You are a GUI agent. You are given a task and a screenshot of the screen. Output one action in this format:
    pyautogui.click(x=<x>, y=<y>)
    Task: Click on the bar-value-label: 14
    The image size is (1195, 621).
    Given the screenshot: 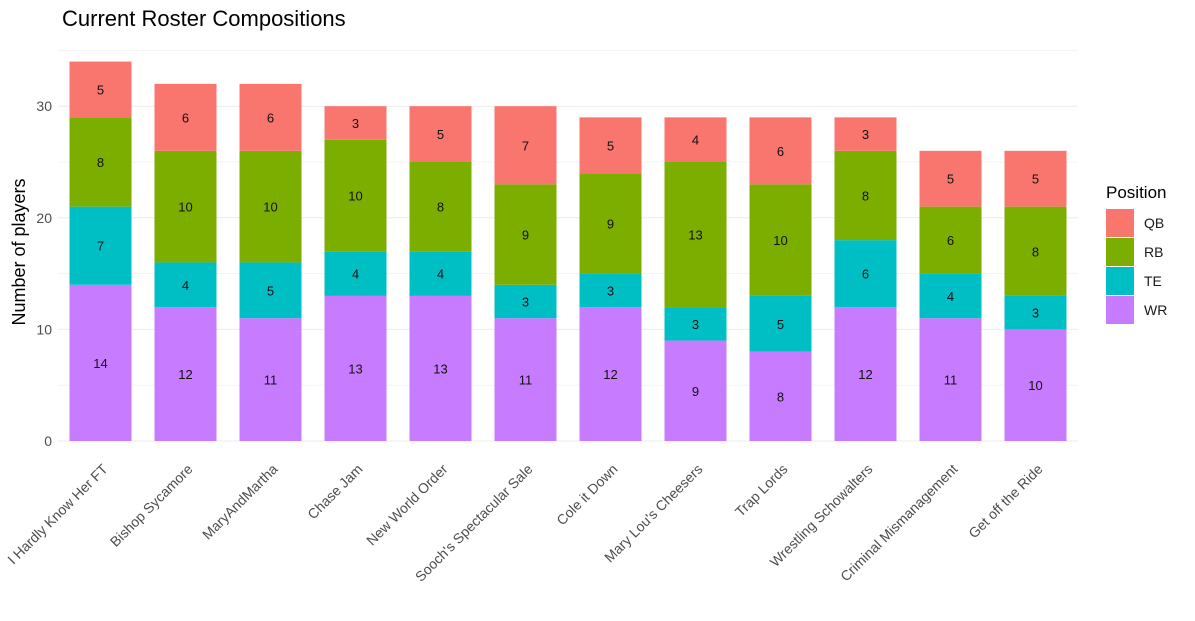 What is the action you would take?
    pyautogui.click(x=100, y=363)
    